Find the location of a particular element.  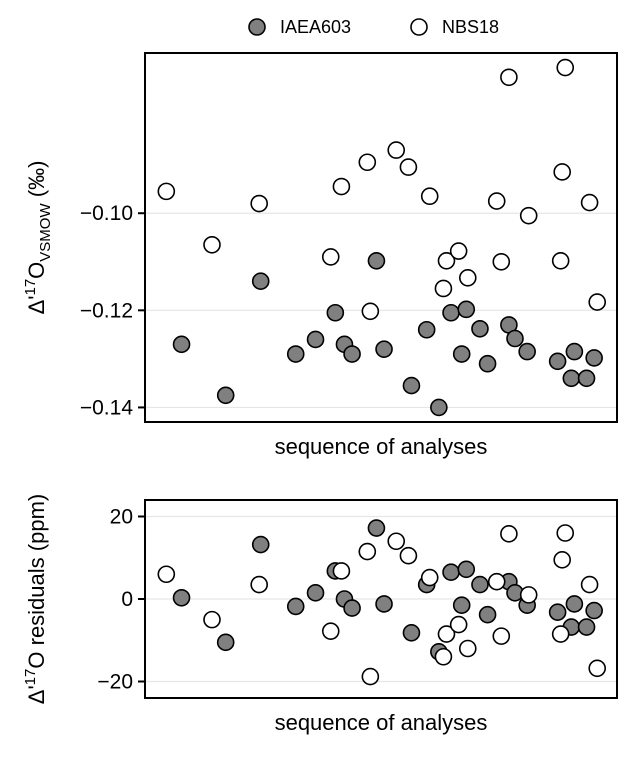

y-tick-label: −0.12 is located at coordinates (106, 310).